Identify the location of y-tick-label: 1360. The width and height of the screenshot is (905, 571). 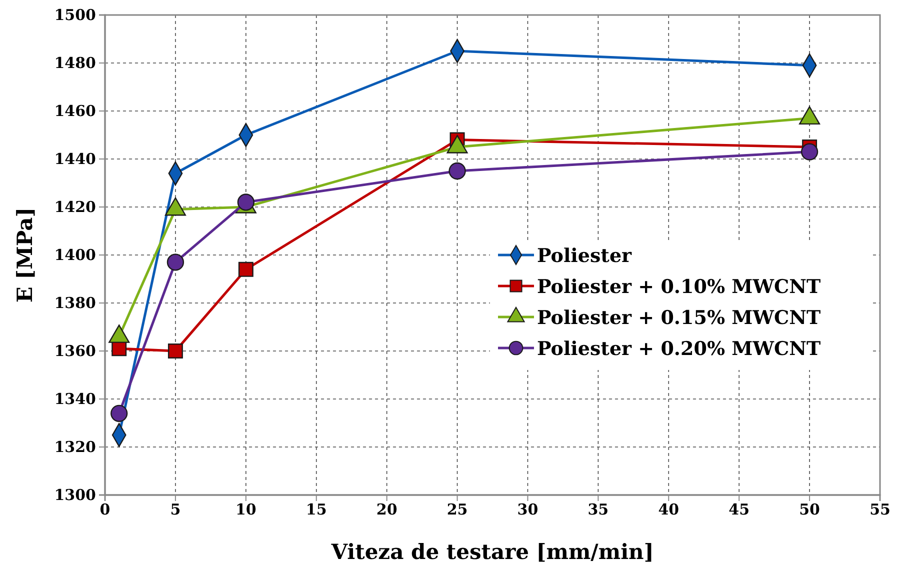
(75, 351).